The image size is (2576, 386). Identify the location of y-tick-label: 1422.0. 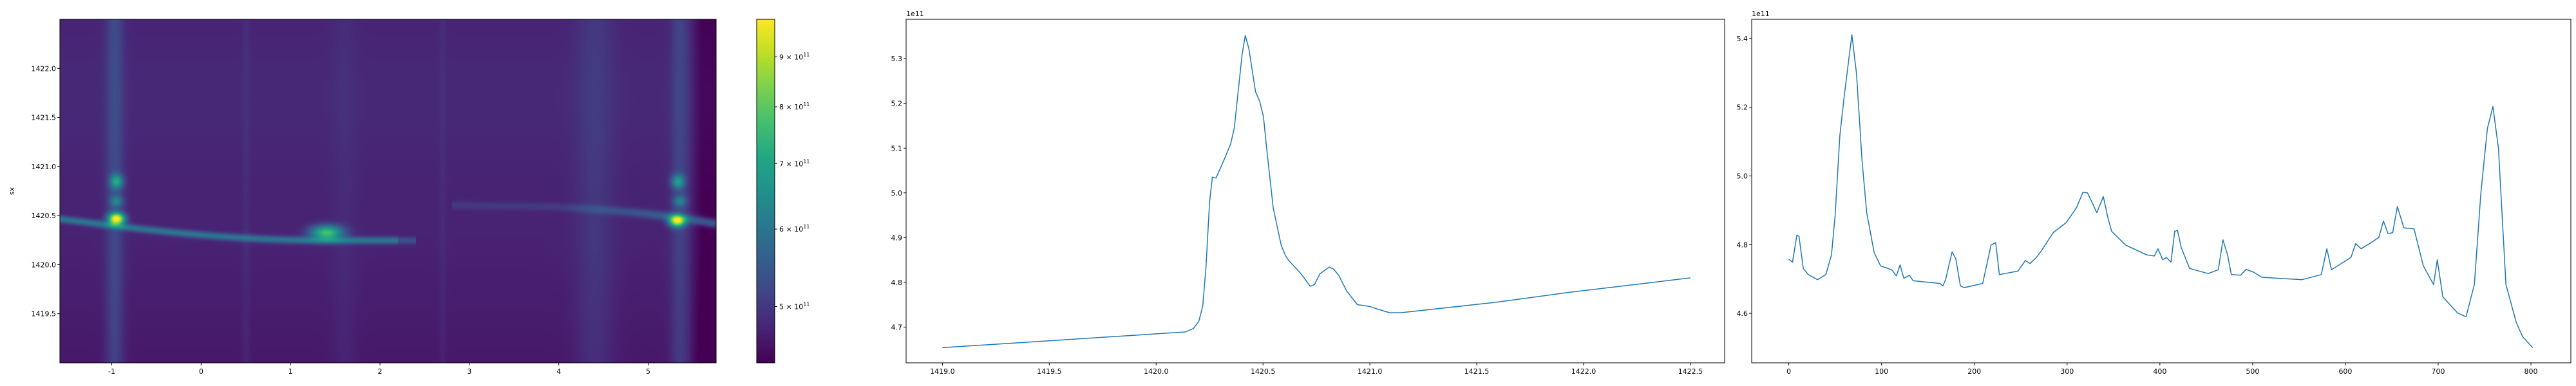
(44, 68).